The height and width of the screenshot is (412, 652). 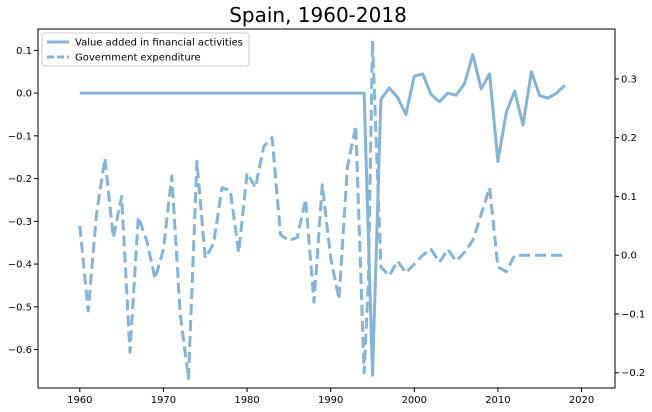 What do you see at coordinates (138, 58) in the screenshot?
I see `legend-label-2: Government expenditure` at bounding box center [138, 58].